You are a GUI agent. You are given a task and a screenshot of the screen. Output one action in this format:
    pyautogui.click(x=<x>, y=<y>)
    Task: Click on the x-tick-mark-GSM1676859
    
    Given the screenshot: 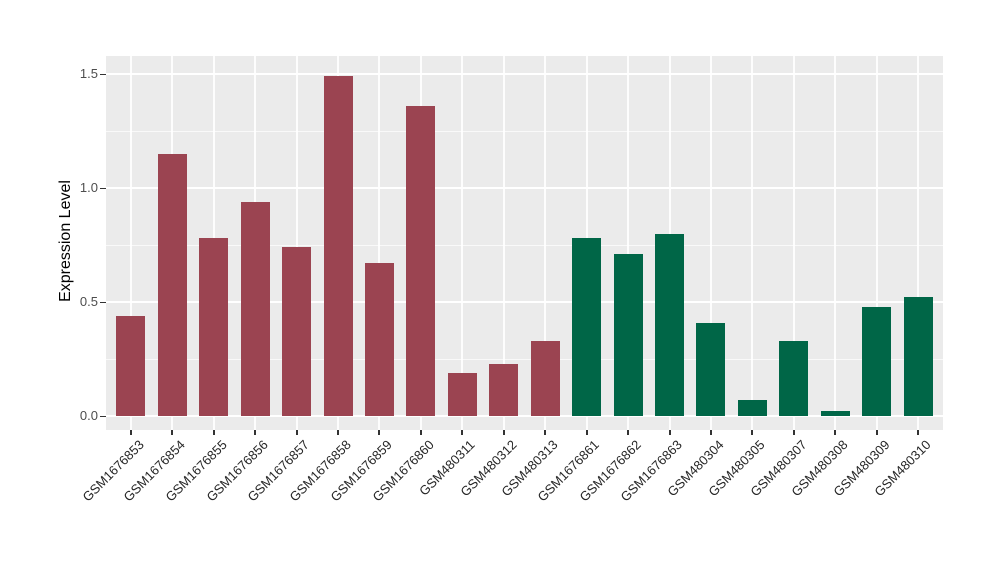 What is the action you would take?
    pyautogui.click(x=379, y=432)
    